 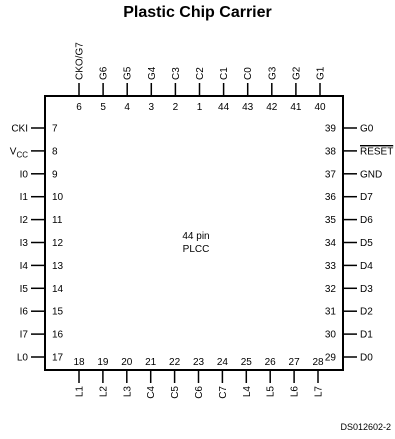 I want to click on pin-number: 14, so click(x=58, y=289).